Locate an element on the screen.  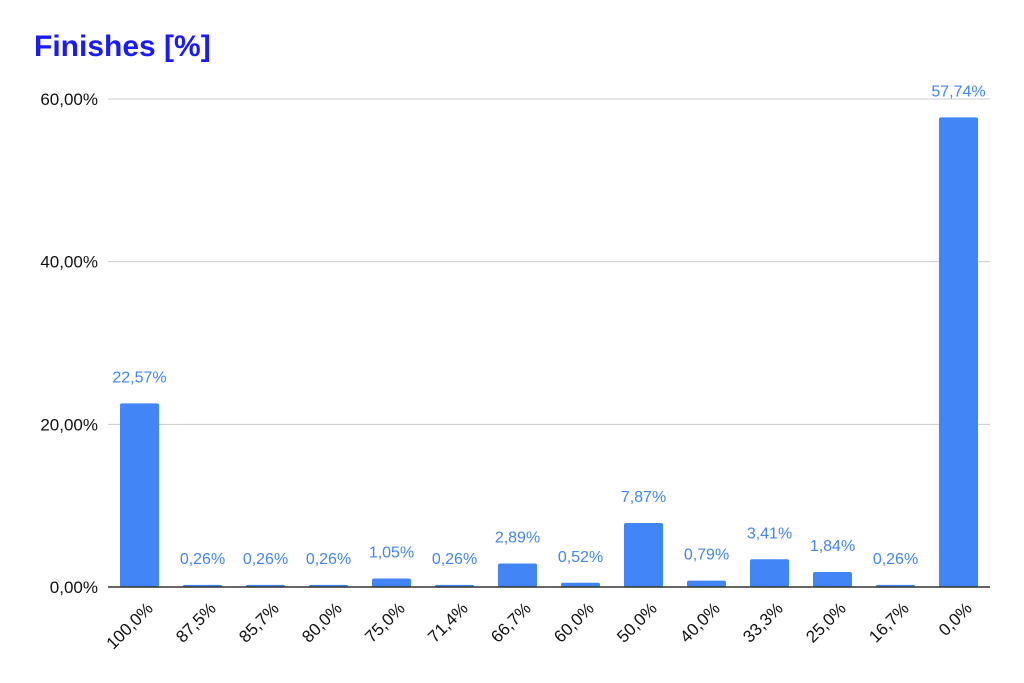
x-tick-label: 100,0% is located at coordinates (130, 626).